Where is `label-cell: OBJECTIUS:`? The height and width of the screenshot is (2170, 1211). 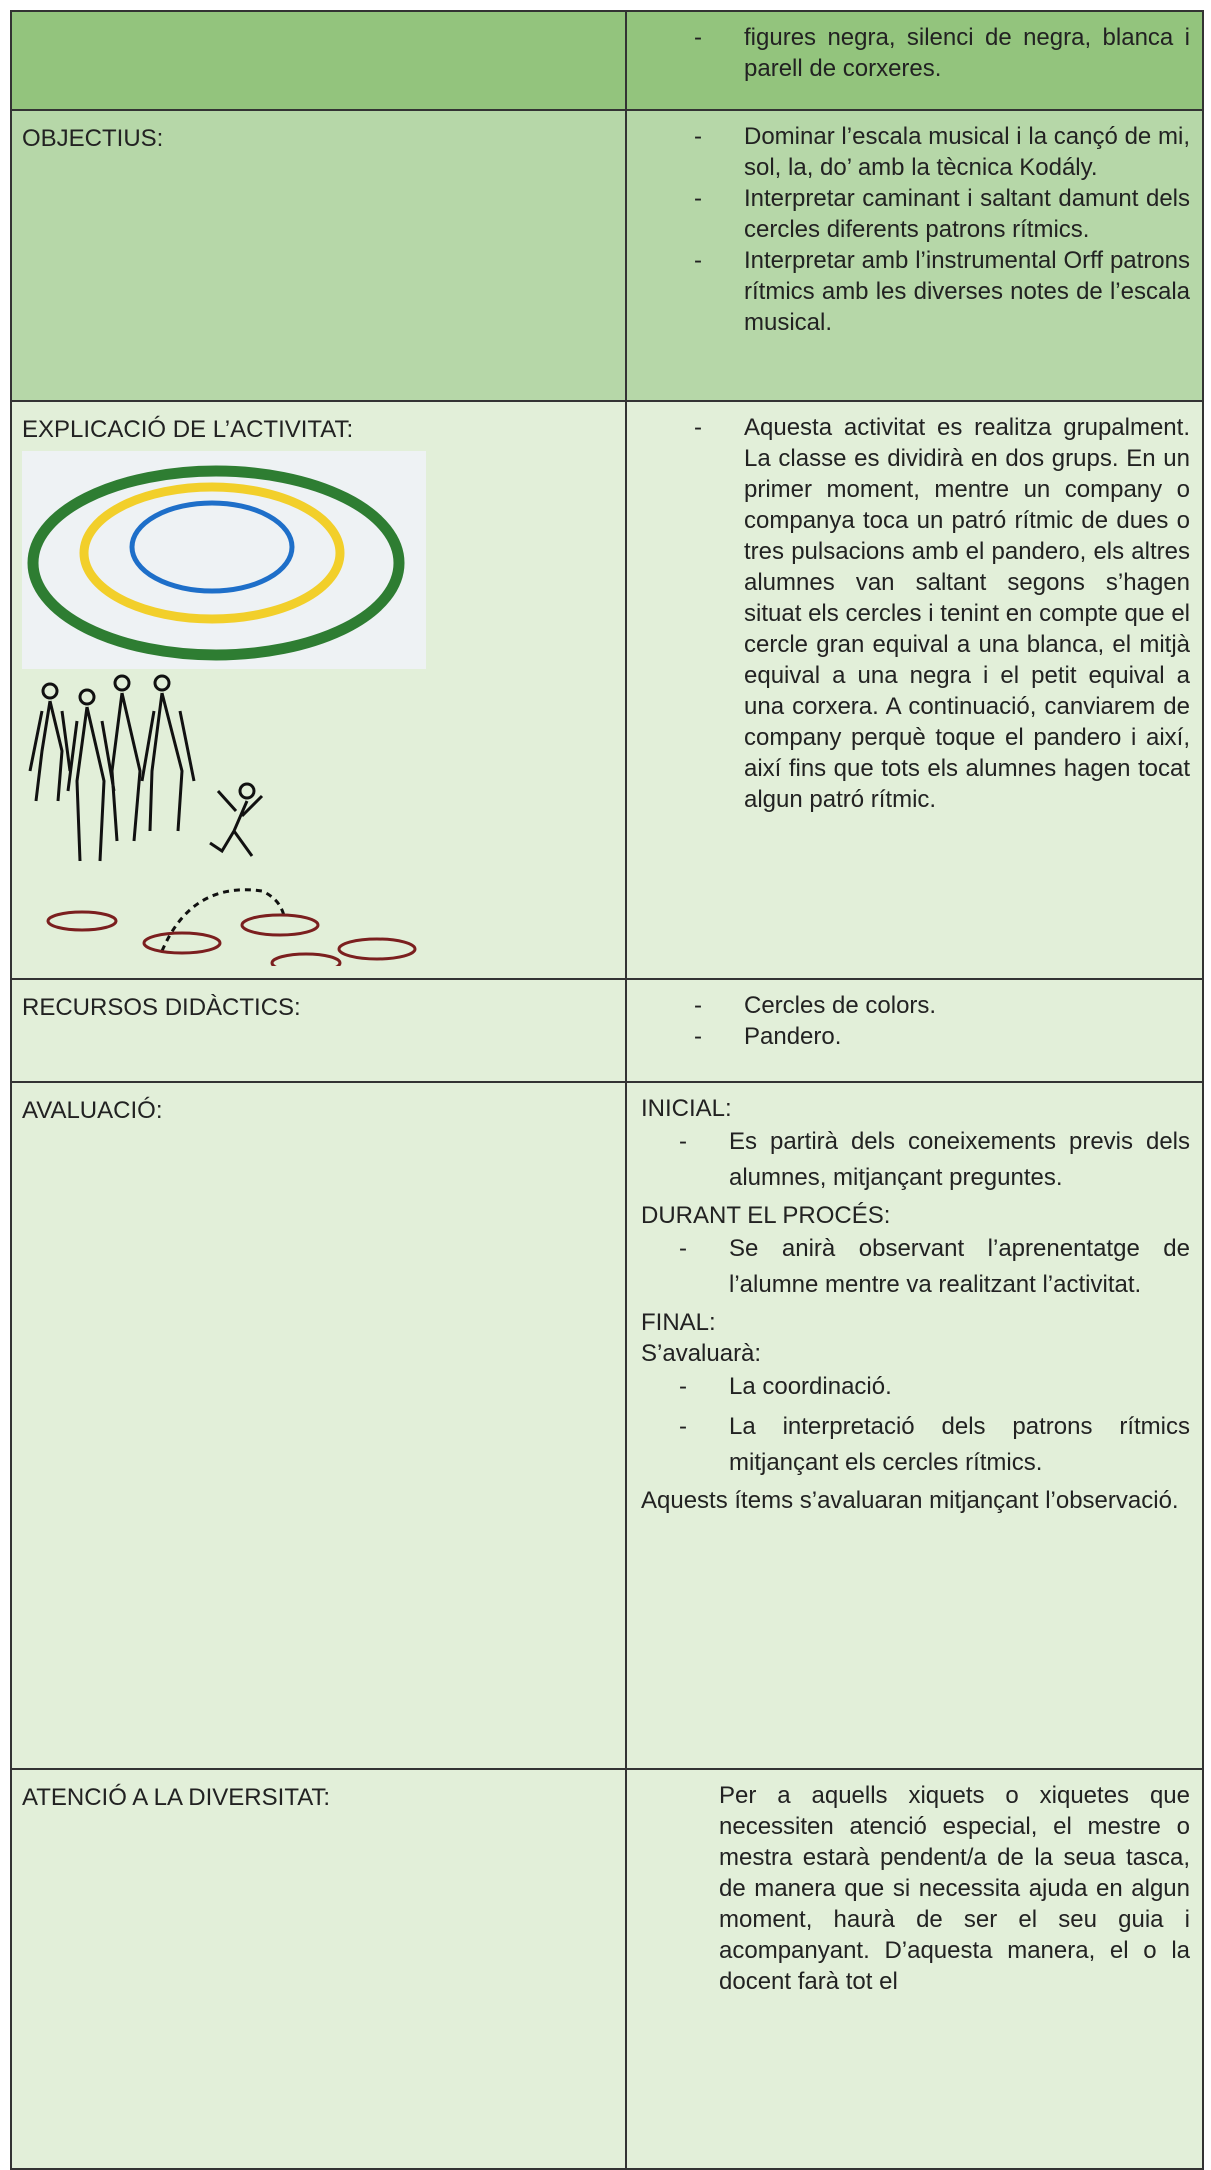
label-cell: OBJECTIUS: is located at coordinates (318, 255).